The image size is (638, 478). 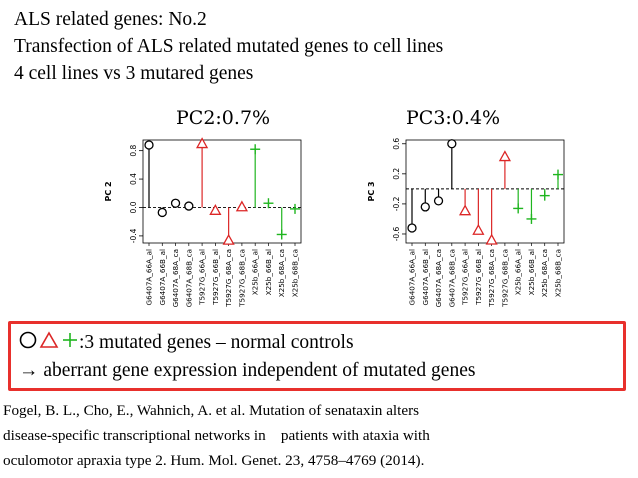 I want to click on pc2-chart-title: PC2:0.7%, so click(x=223, y=118).